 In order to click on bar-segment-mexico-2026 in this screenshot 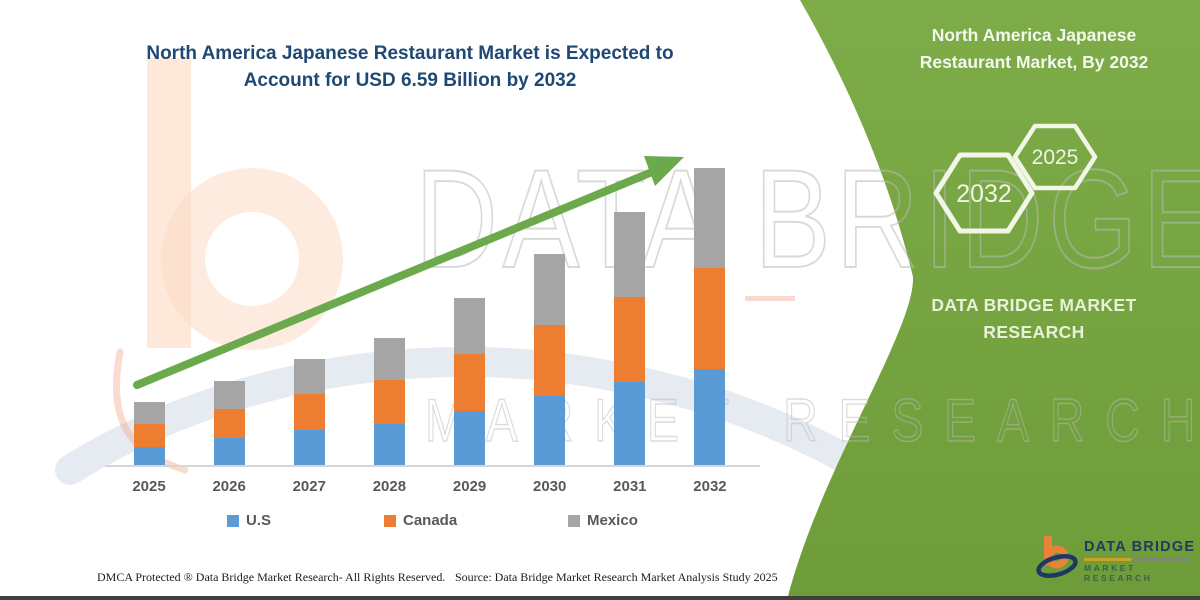, I will do `click(229, 395)`.